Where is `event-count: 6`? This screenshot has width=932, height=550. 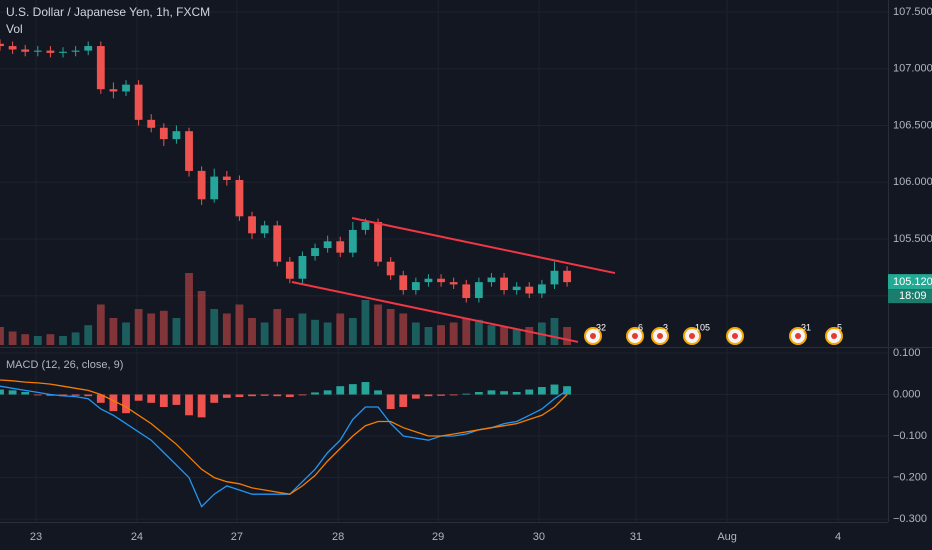
event-count: 6 is located at coordinates (640, 327).